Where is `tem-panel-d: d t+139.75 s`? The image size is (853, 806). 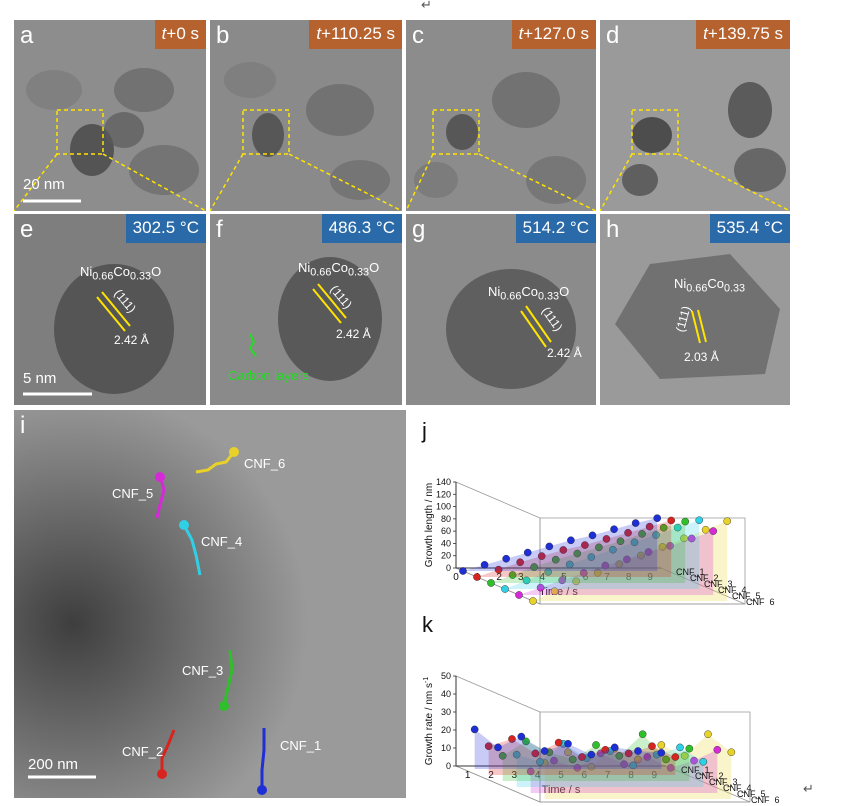
tem-panel-d: d t+139.75 s is located at coordinates (695, 115).